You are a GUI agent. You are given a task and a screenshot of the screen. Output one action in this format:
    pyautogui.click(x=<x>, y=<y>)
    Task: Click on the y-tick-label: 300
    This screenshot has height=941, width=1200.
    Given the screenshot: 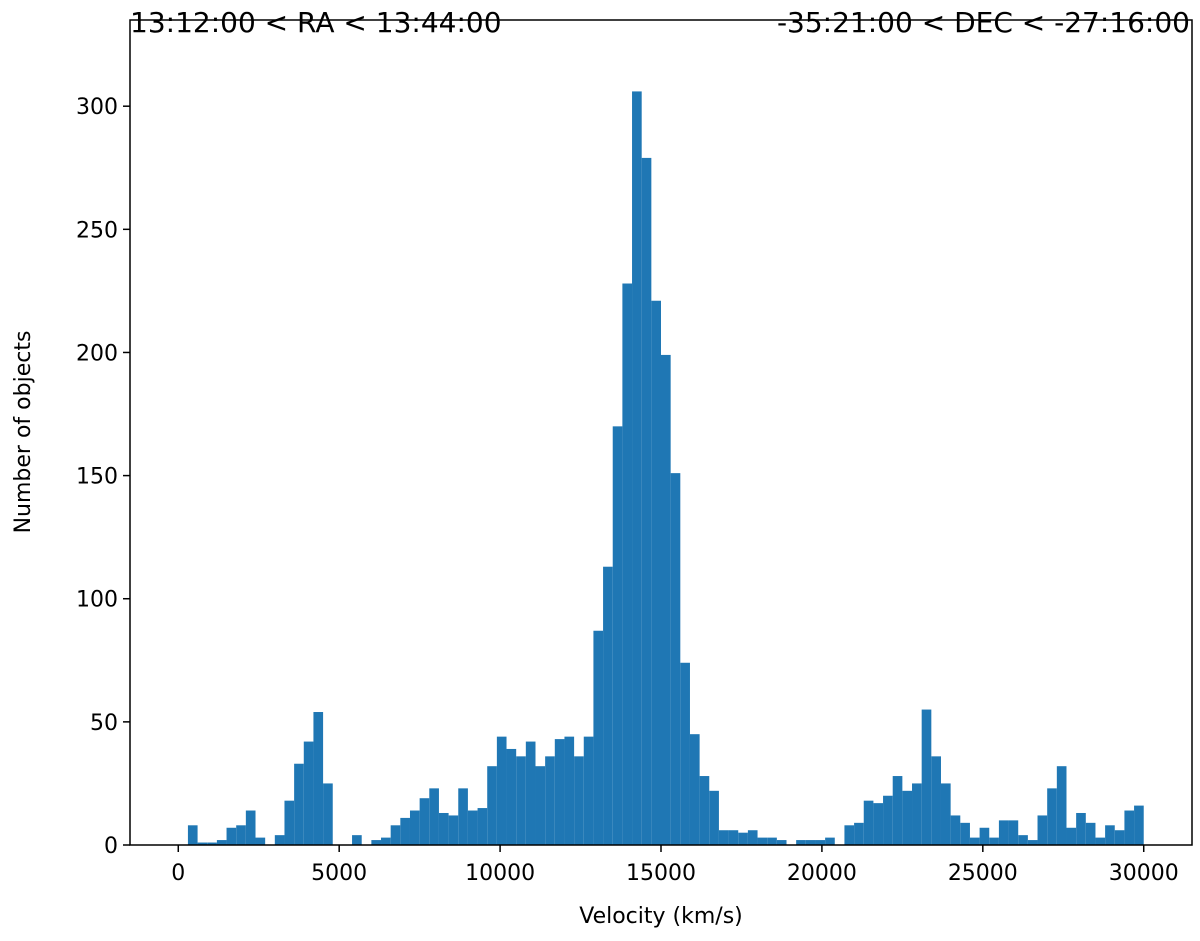 What is the action you would take?
    pyautogui.click(x=97, y=107)
    